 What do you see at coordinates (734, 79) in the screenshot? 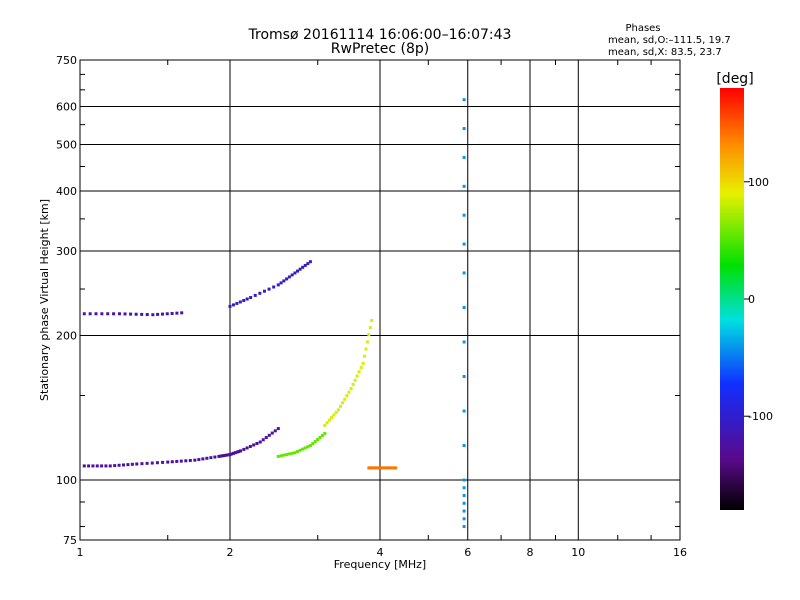
I see `colorbar-label: [deg]` at bounding box center [734, 79].